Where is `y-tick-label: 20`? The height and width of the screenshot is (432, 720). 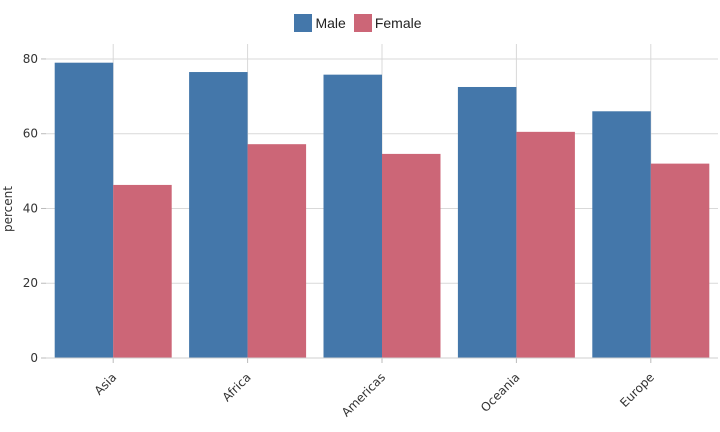
y-tick-label: 20 is located at coordinates (30, 283).